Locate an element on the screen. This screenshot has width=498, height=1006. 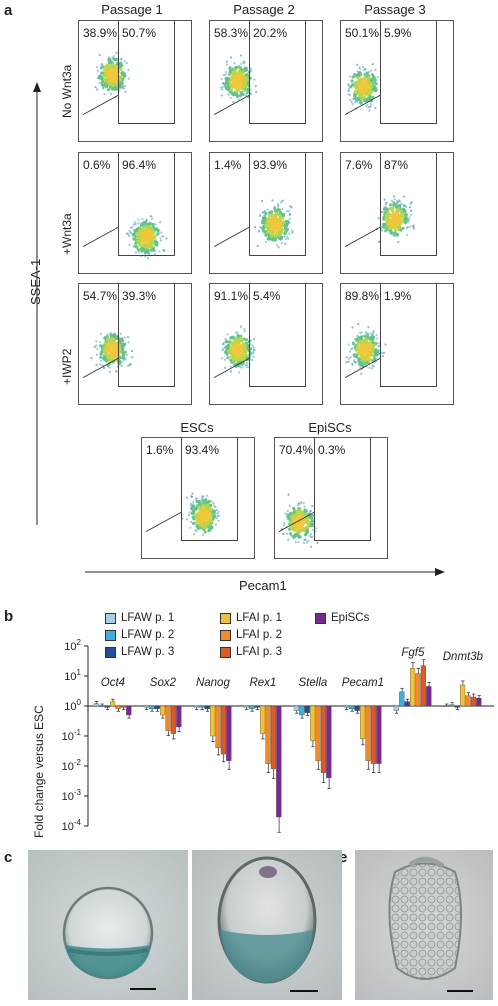
right-gate-percentage: 93.9% is located at coordinates (270, 165).